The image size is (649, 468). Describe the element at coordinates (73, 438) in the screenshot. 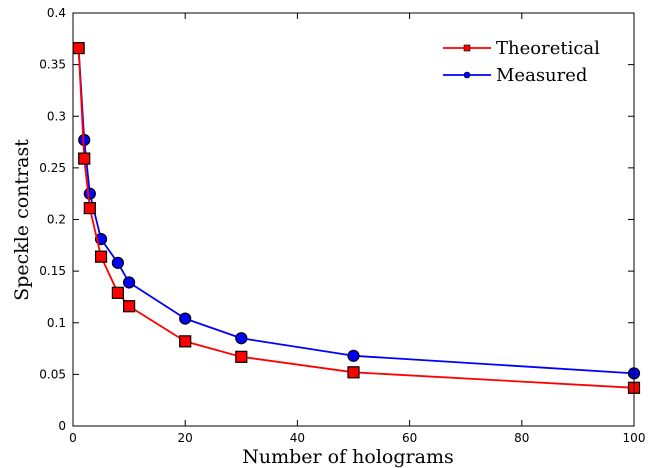

I see `x-tick-label: 0` at that location.